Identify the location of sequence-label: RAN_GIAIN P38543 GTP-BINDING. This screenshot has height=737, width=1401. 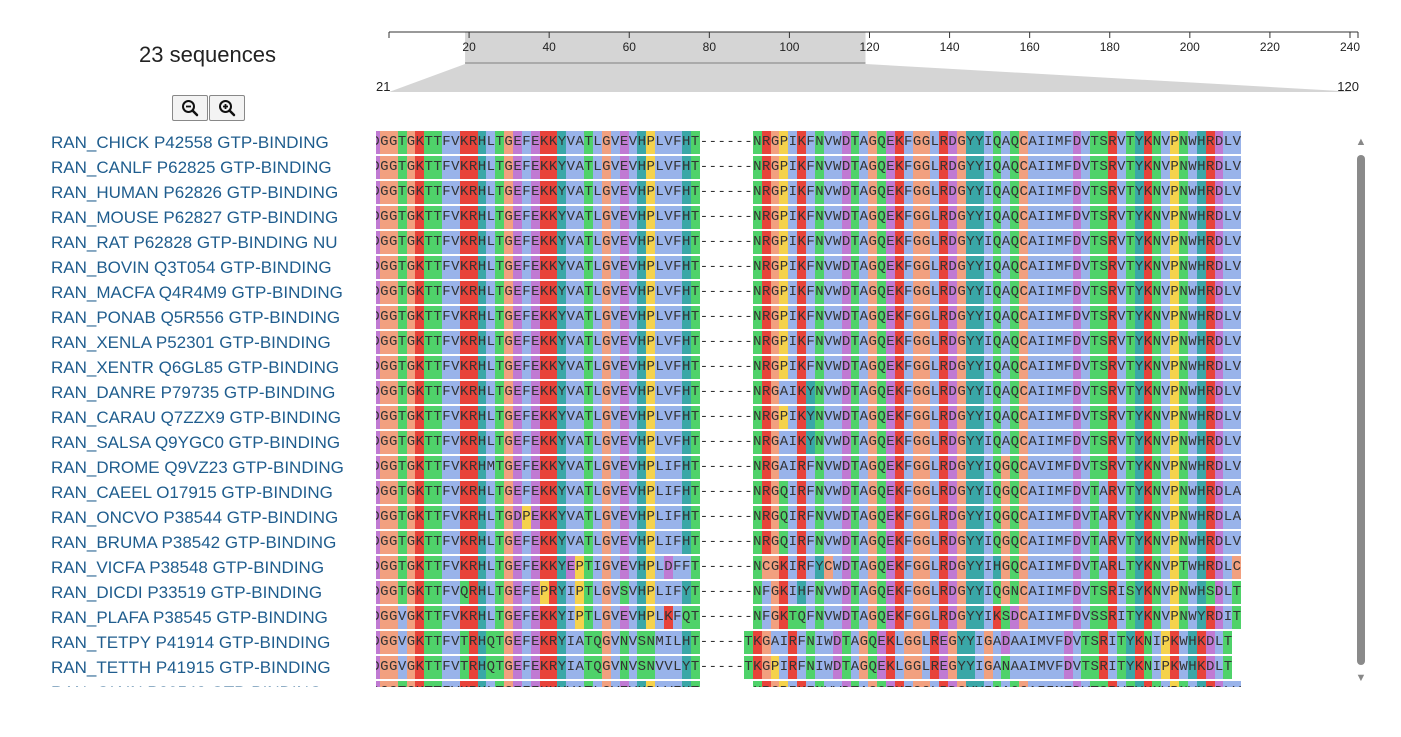
(201, 683).